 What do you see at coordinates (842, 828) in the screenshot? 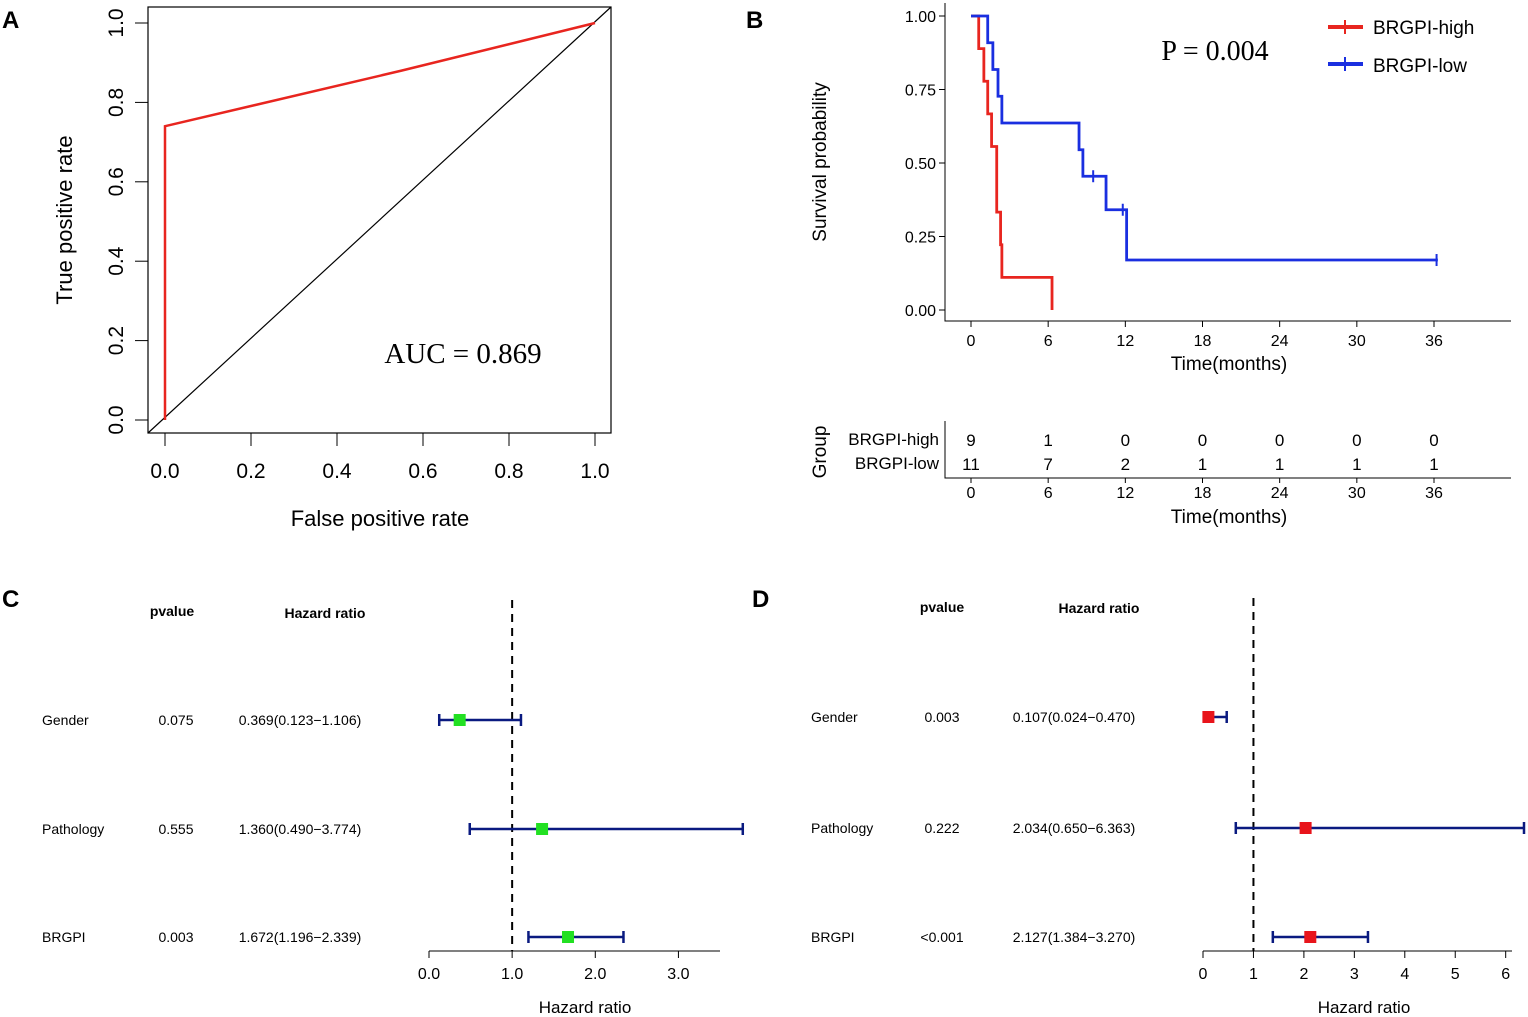
I see `forest-d-row-name: Pathology` at bounding box center [842, 828].